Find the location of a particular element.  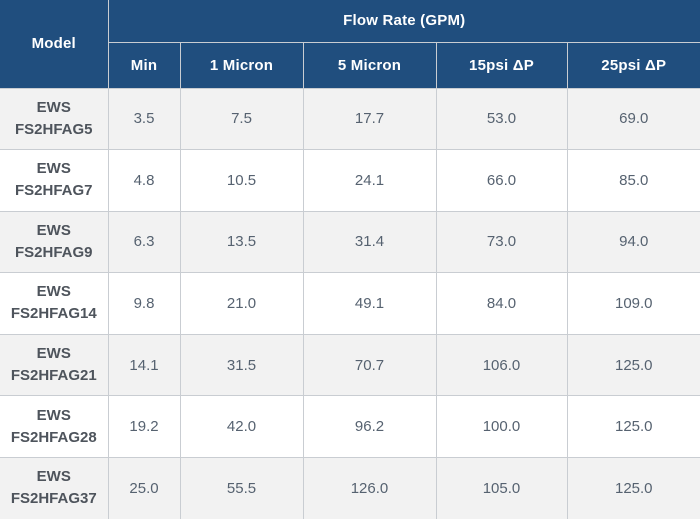

column-header-1-micron: 1 Micron is located at coordinates (241, 65).